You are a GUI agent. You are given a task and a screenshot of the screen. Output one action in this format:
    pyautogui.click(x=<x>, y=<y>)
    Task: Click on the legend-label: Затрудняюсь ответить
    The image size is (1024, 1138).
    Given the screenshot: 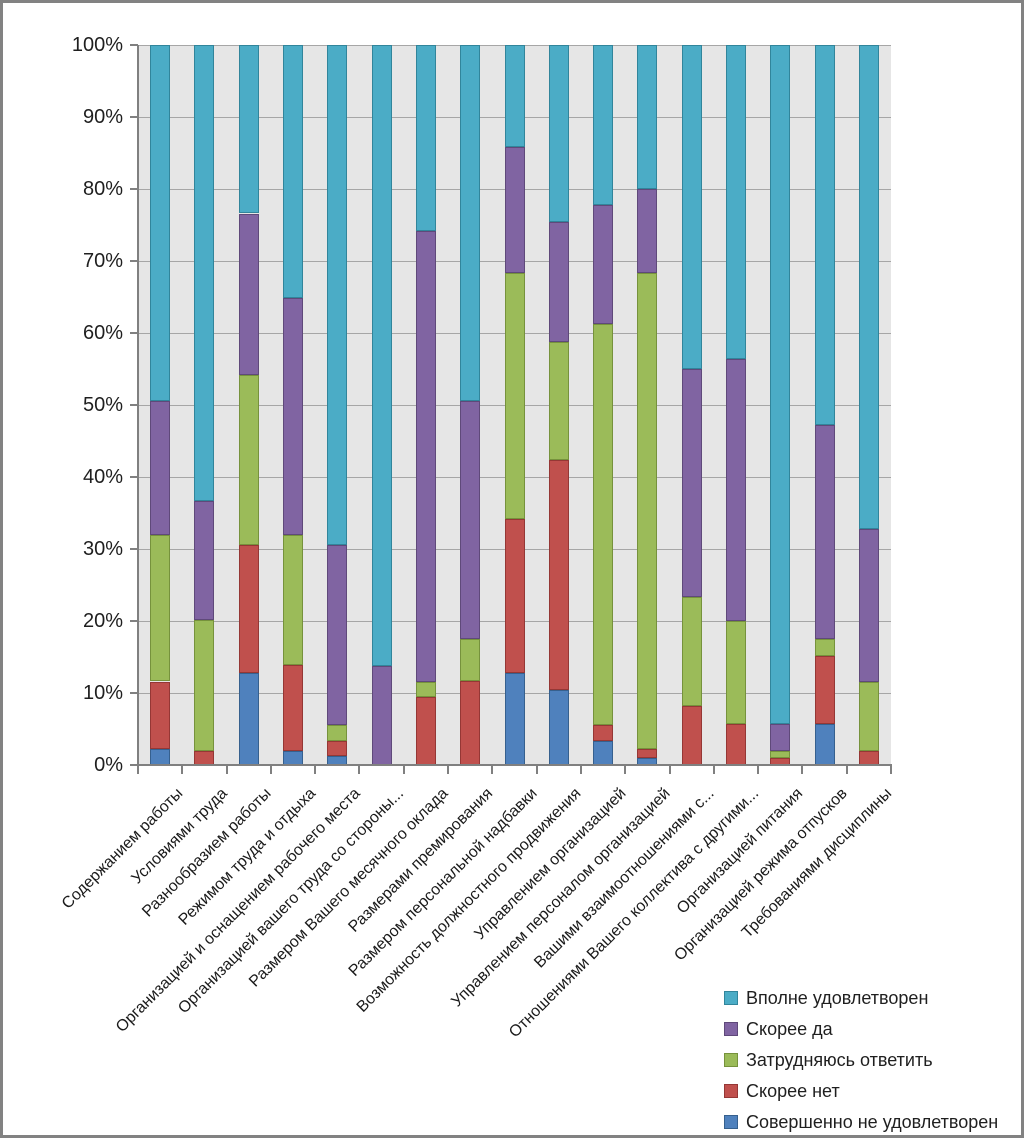 What is the action you would take?
    pyautogui.click(x=839, y=1060)
    